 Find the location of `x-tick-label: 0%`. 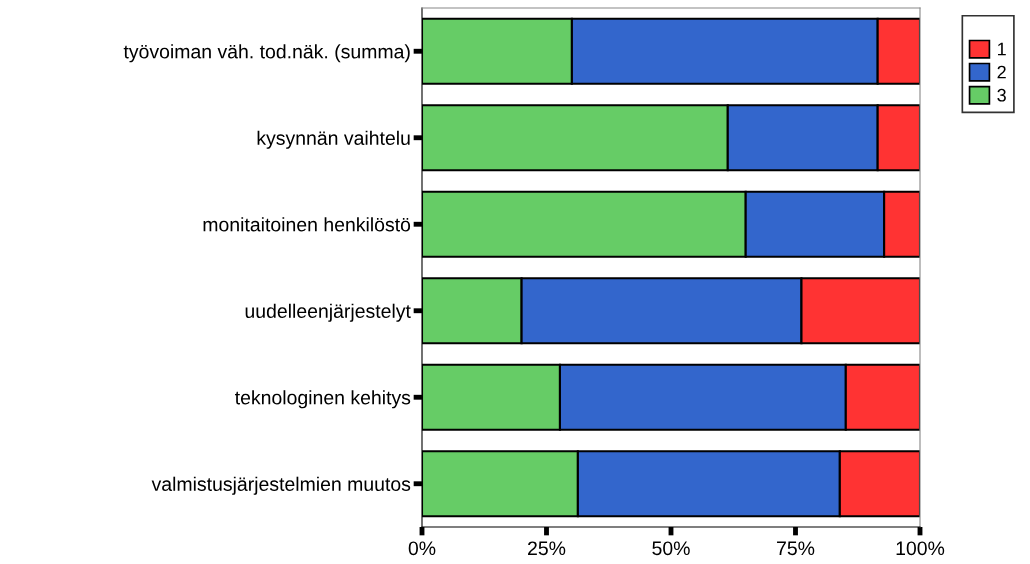

x-tick-label: 0% is located at coordinates (422, 548).